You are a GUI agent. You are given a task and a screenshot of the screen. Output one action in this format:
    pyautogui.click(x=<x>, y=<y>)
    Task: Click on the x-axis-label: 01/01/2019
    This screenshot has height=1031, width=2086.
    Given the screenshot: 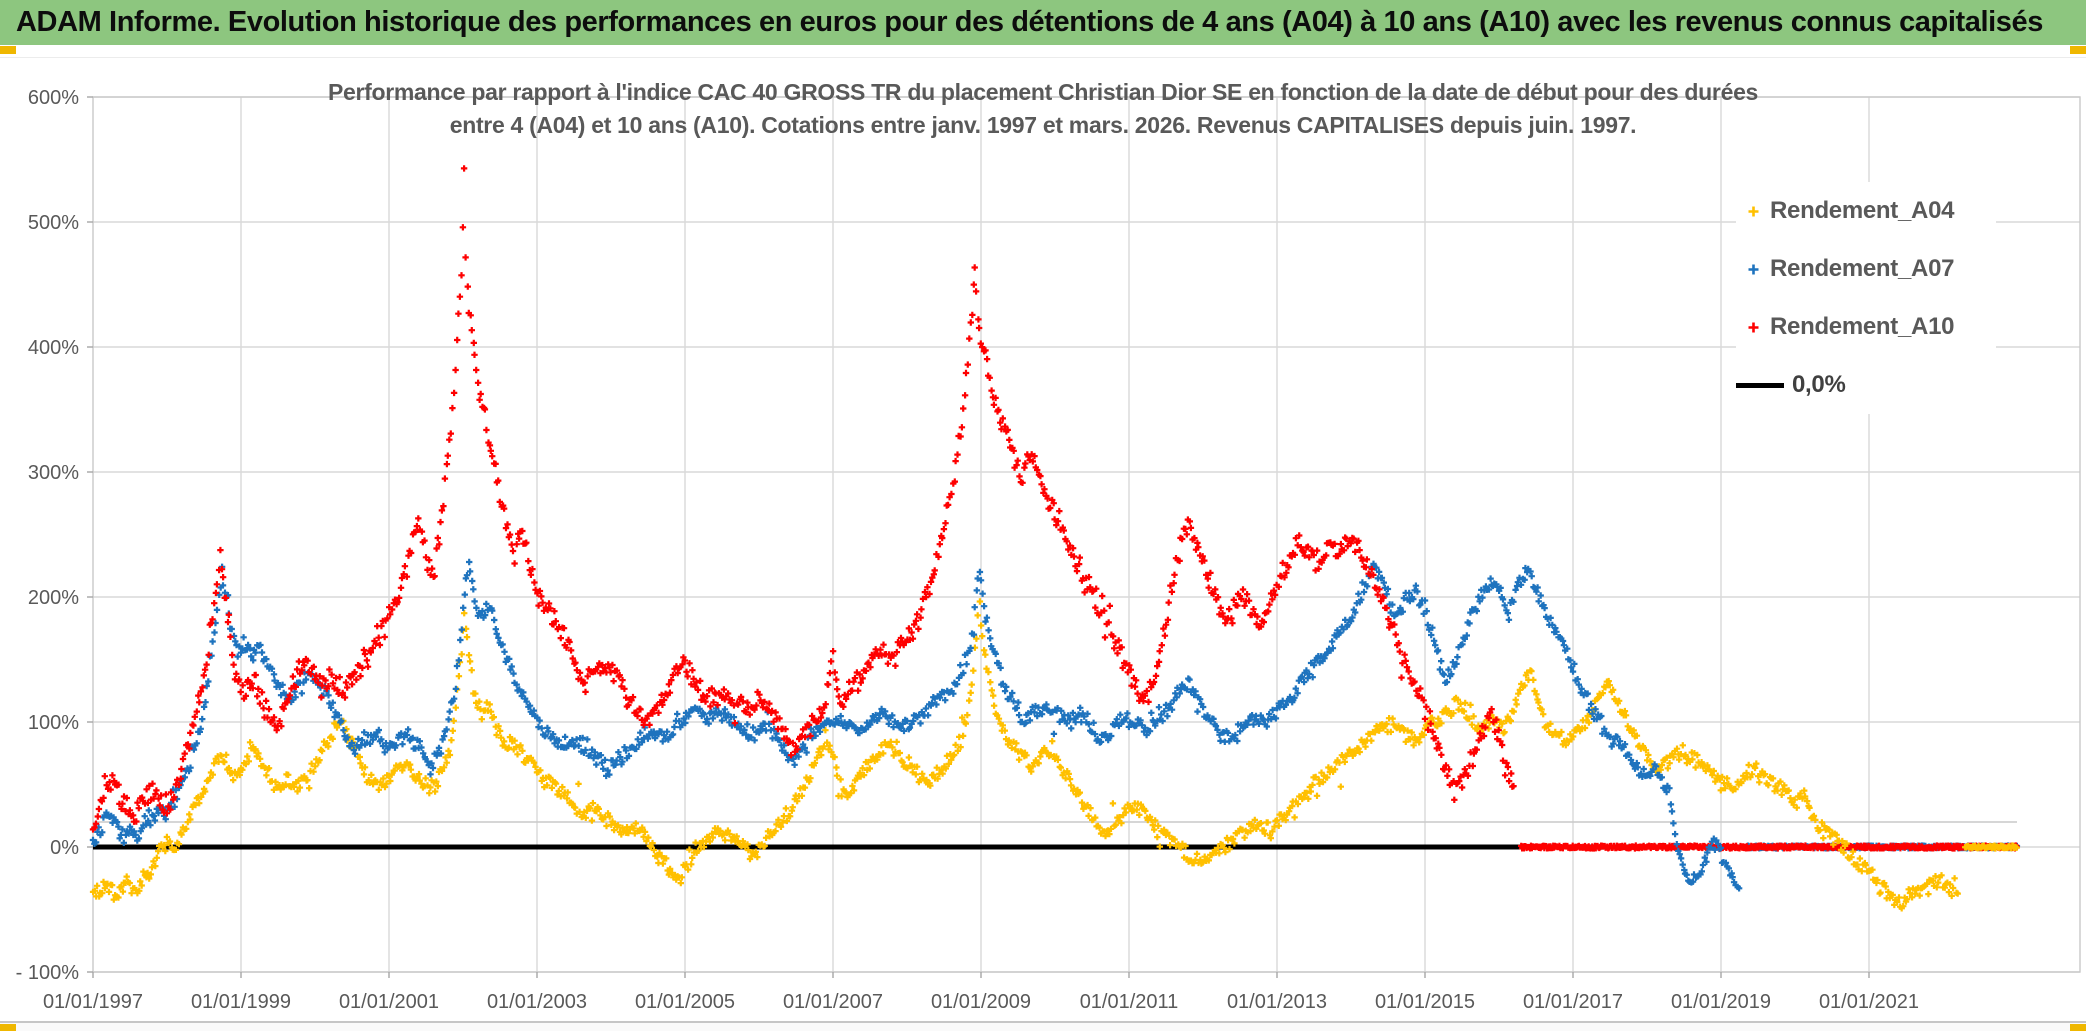 What is the action you would take?
    pyautogui.click(x=1721, y=1002)
    